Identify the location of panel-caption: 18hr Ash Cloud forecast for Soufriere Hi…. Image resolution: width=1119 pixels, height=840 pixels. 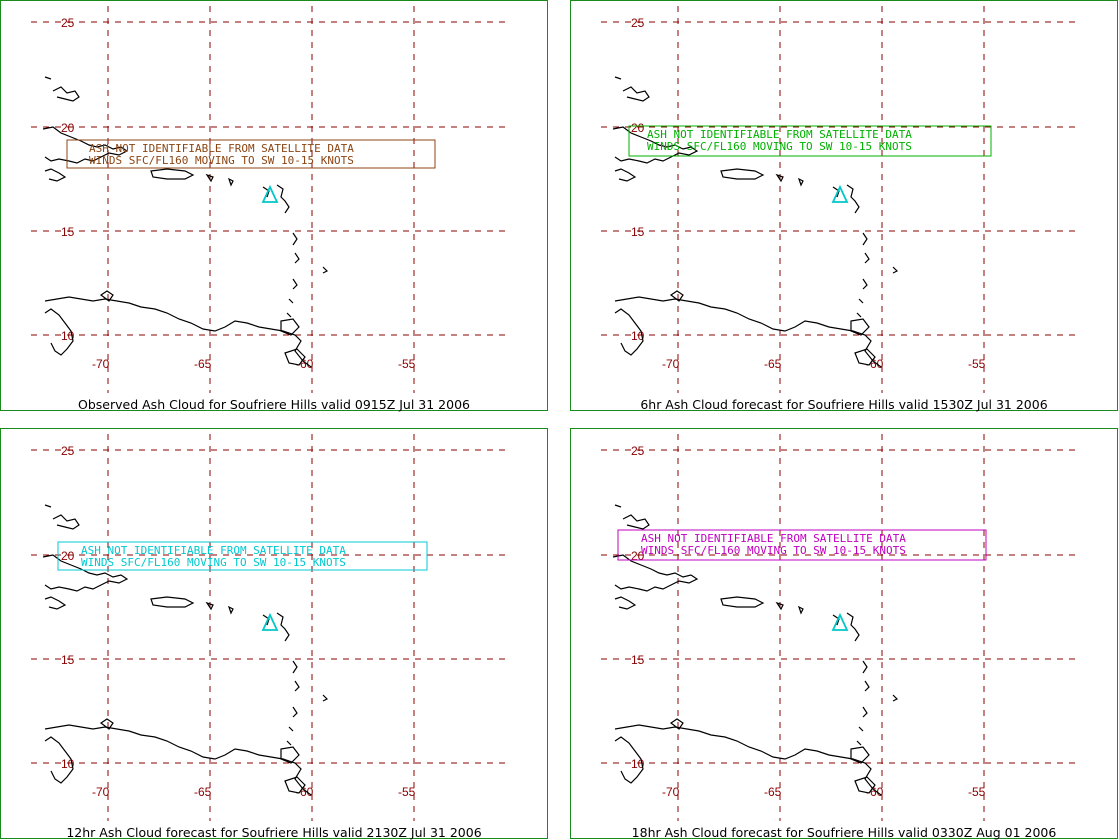
(844, 832).